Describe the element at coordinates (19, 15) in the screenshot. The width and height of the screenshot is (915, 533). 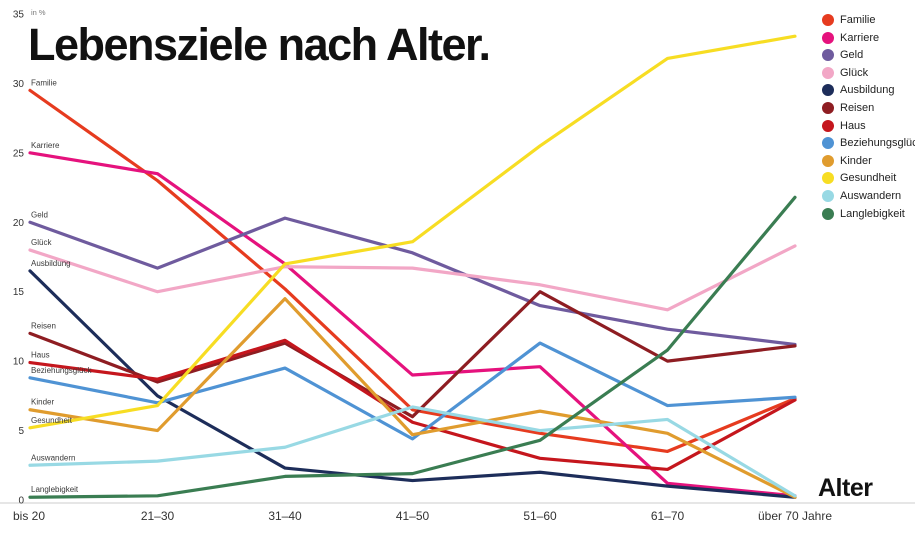
I see `y-tick-label: 35` at that location.